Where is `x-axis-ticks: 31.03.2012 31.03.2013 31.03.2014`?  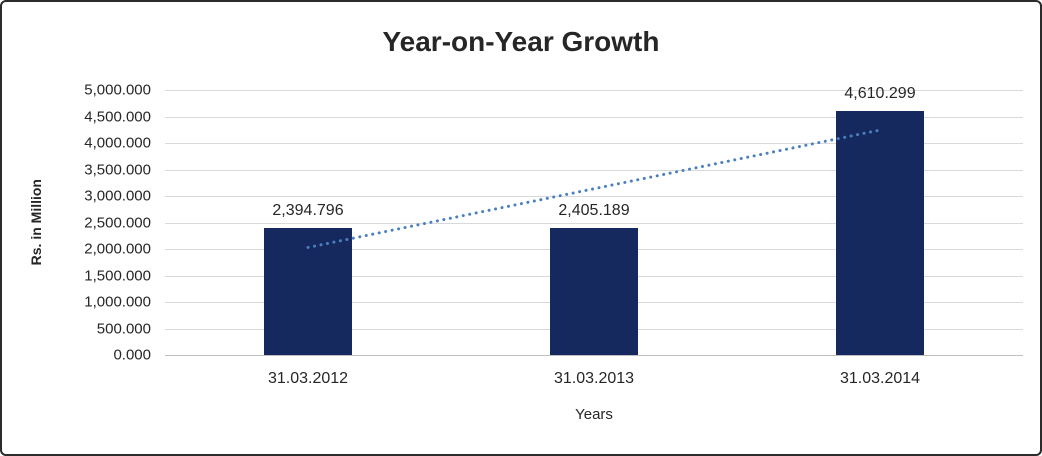 x-axis-ticks: 31.03.2012 31.03.2013 31.03.2014 is located at coordinates (594, 381).